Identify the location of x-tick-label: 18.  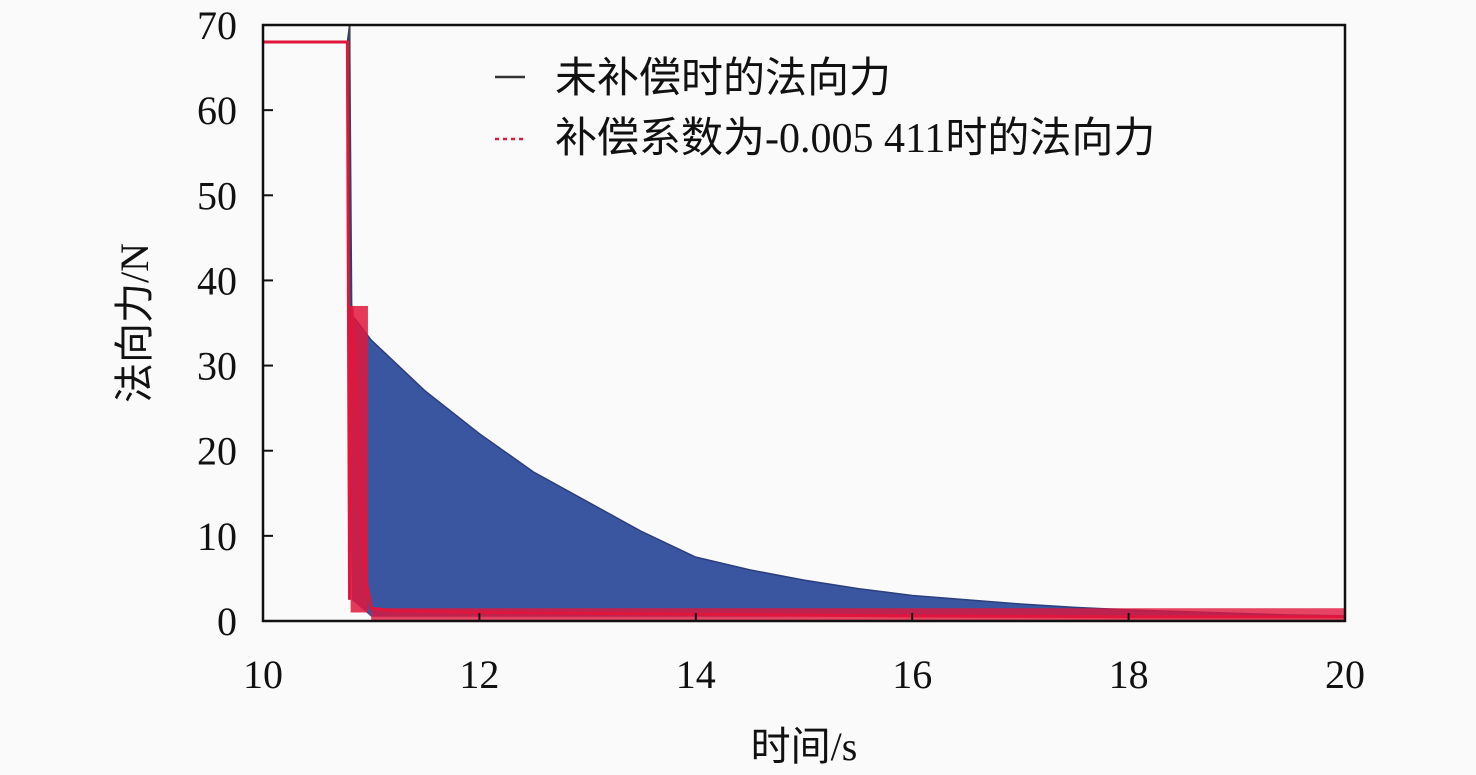
(1129, 674).